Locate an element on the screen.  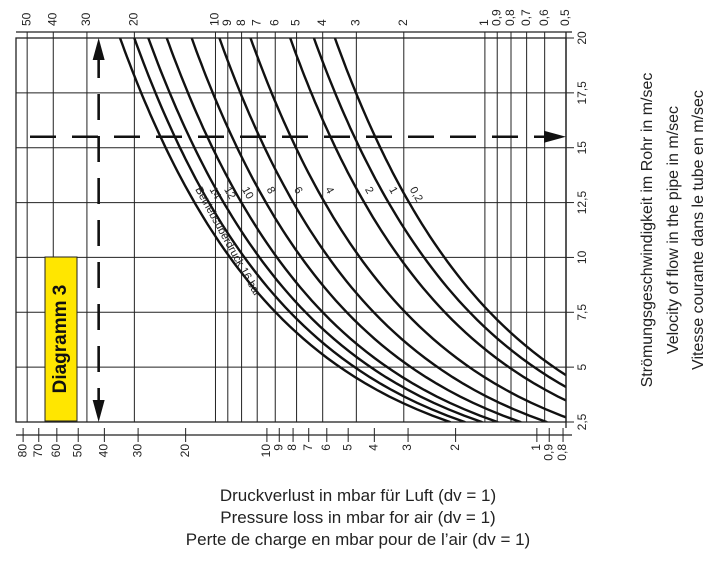
top-tick-label: 0,5 is located at coordinates (565, 17).